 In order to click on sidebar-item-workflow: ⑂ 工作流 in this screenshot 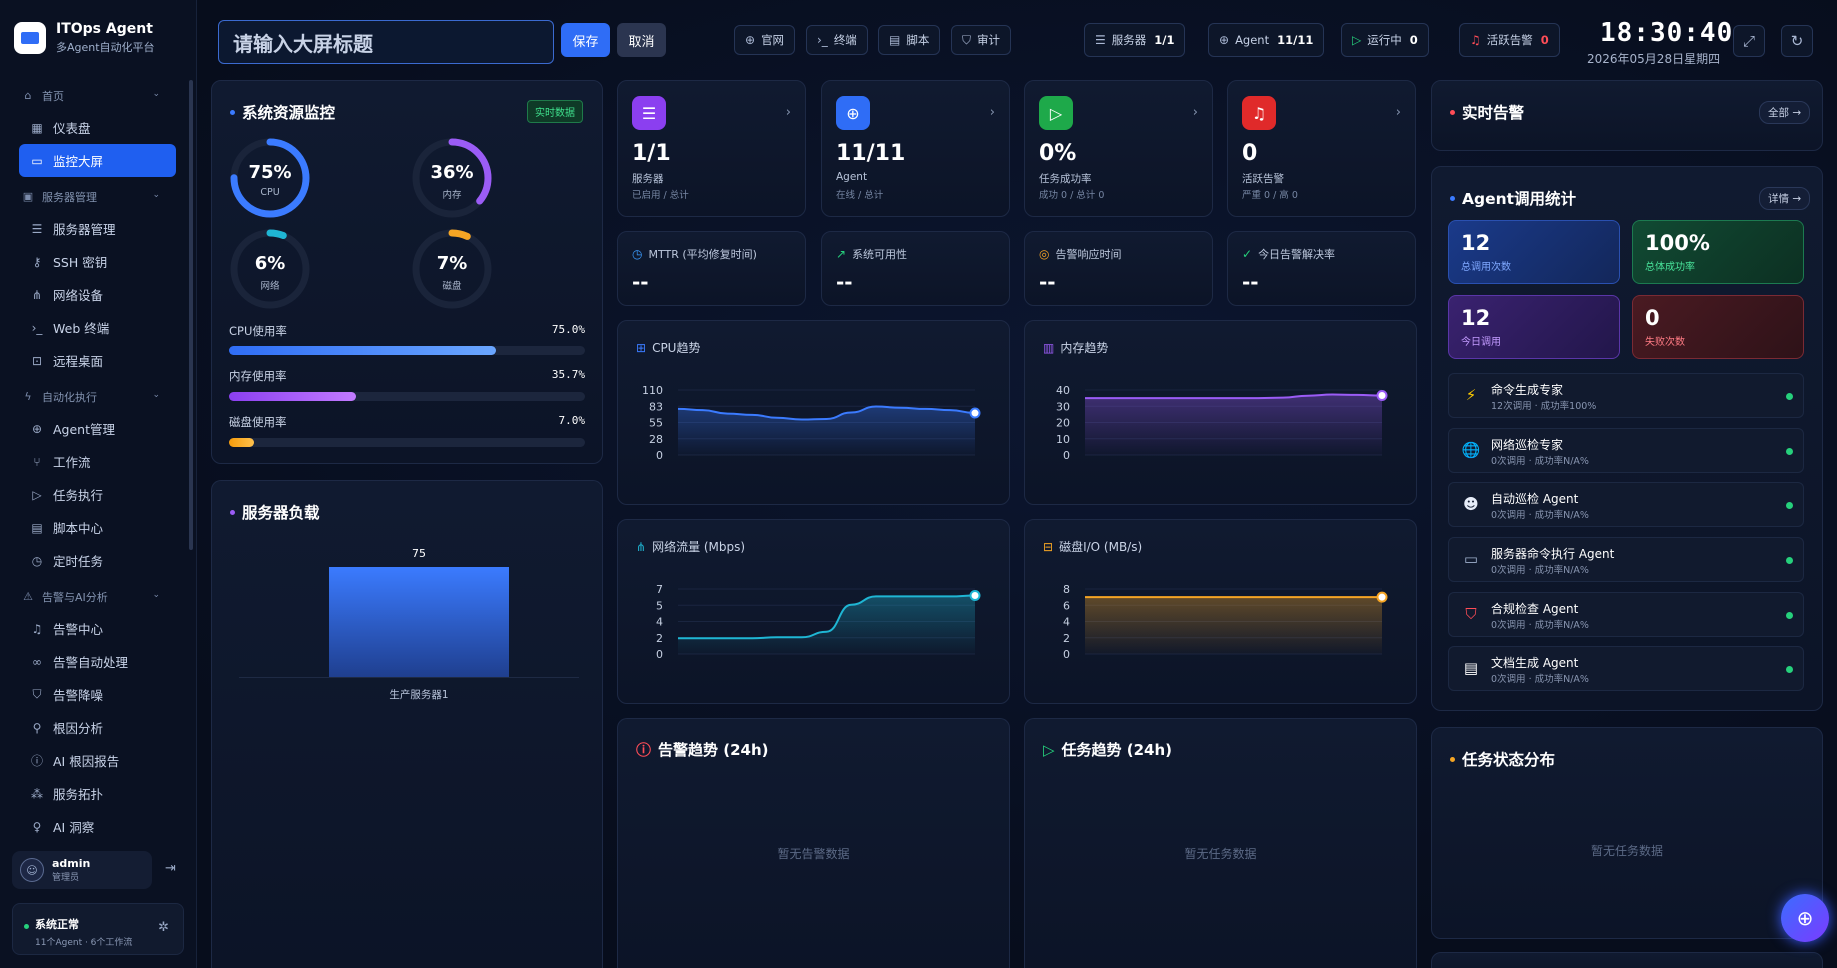, I will do `click(94, 461)`.